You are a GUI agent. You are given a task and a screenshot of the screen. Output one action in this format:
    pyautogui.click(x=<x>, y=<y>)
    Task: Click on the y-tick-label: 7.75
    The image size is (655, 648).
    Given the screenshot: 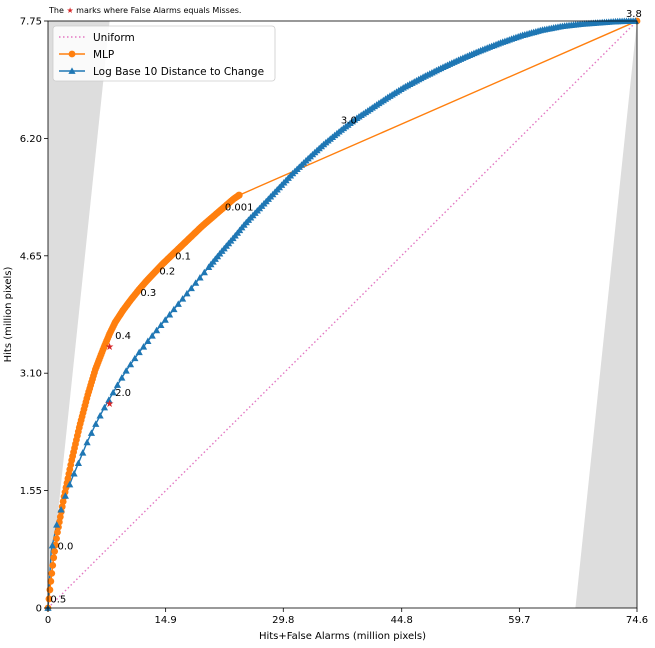 What is the action you would take?
    pyautogui.click(x=31, y=22)
    